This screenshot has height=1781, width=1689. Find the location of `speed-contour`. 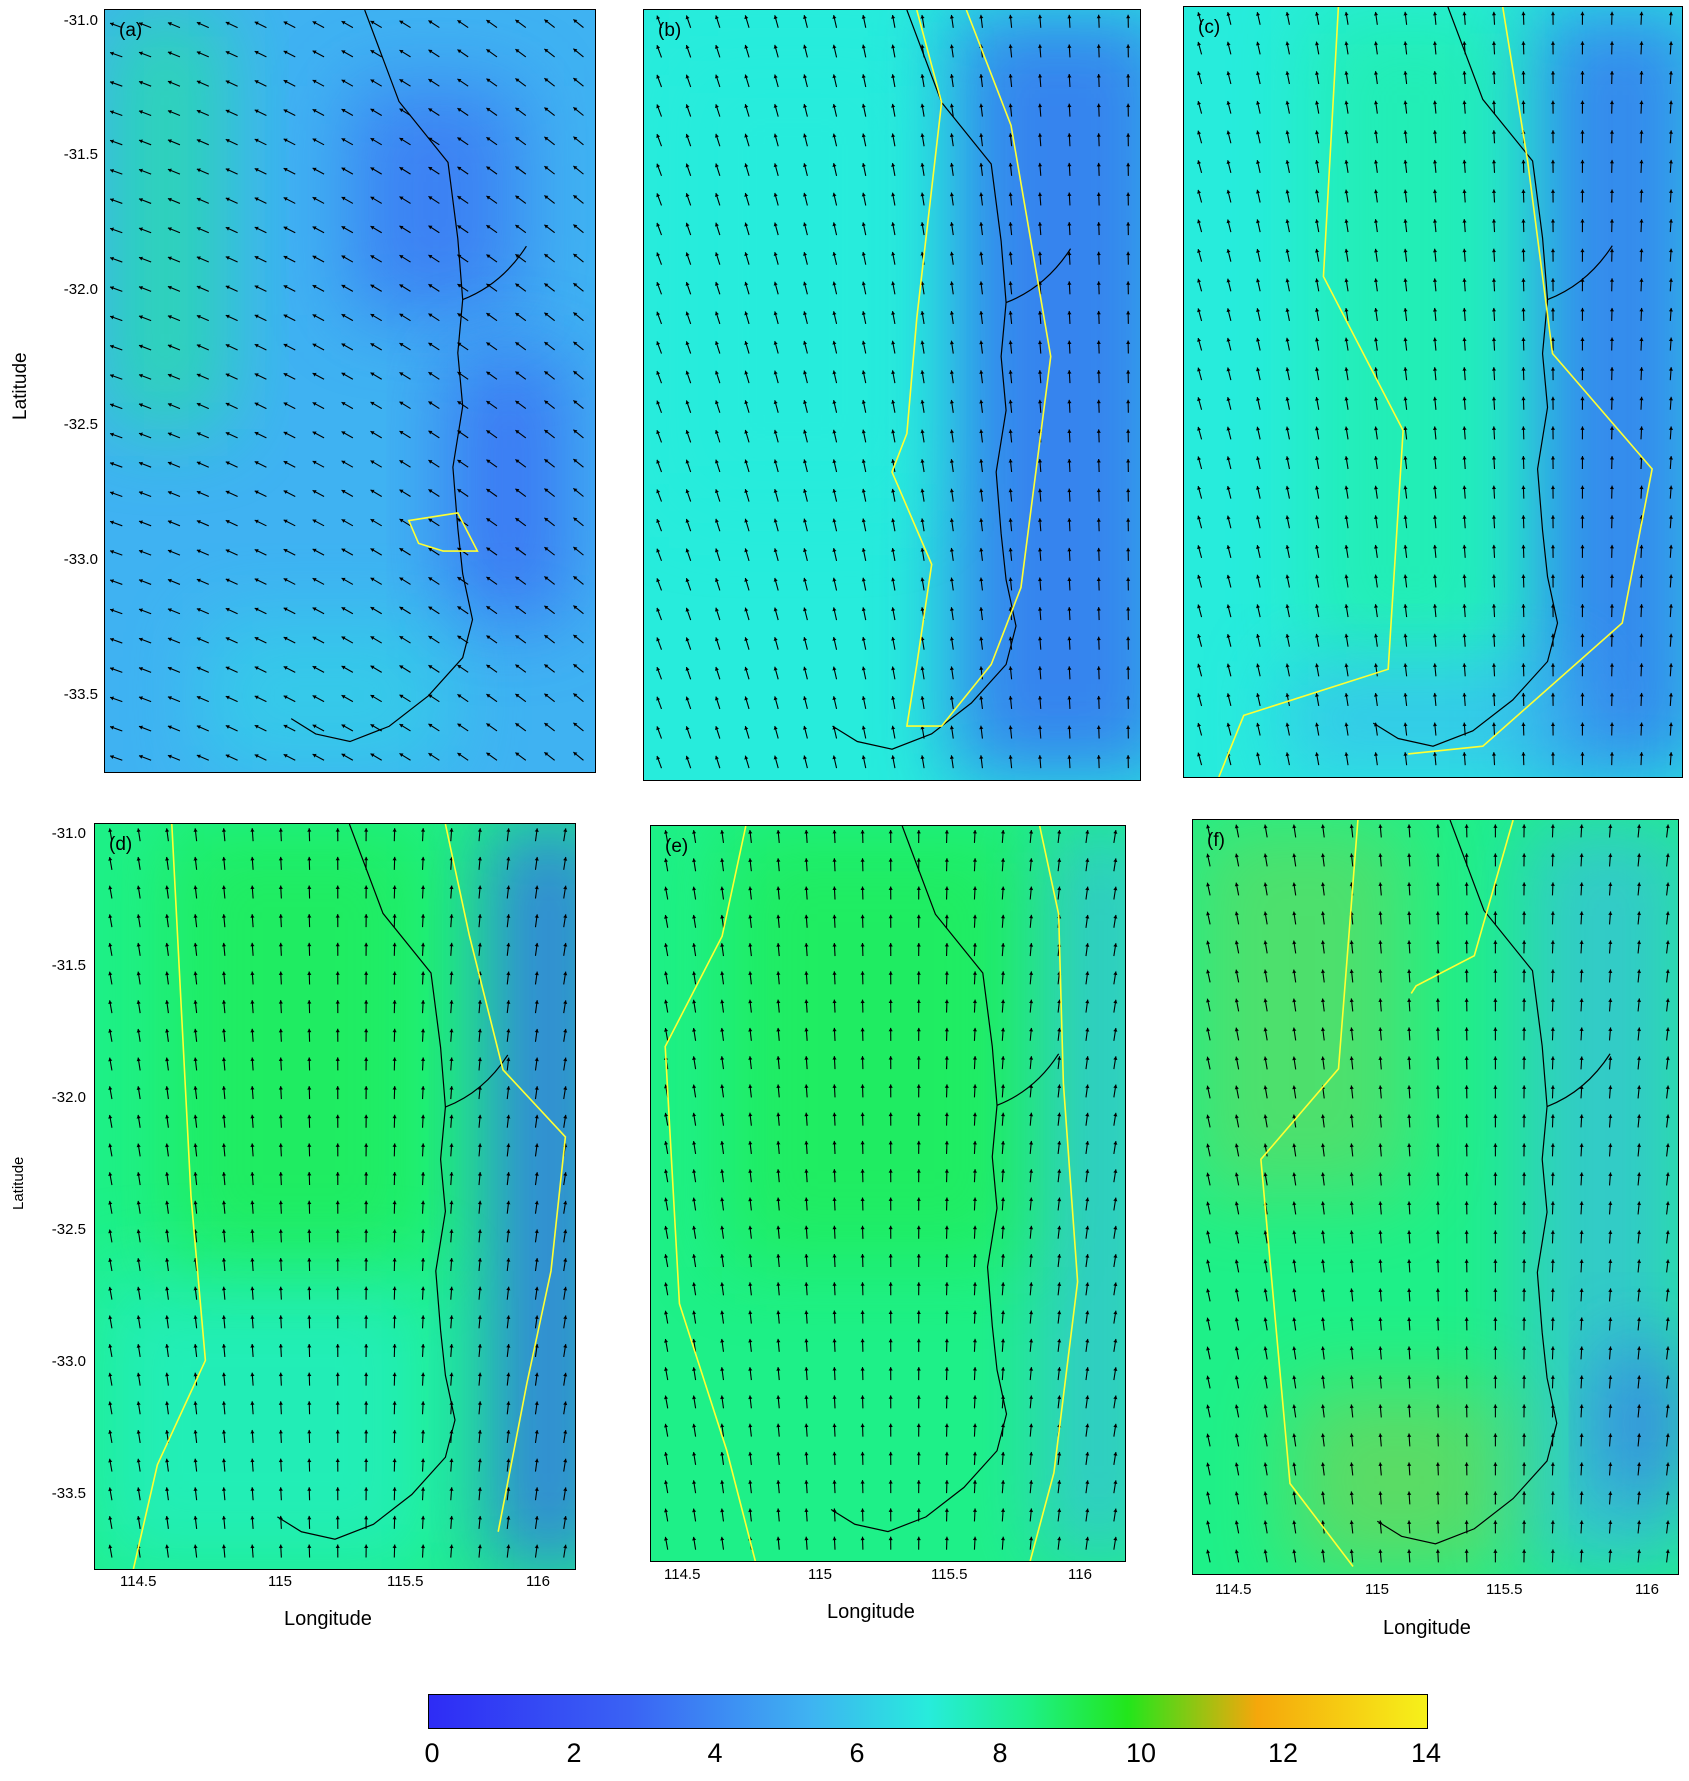

speed-contour is located at coordinates (505, 1178).